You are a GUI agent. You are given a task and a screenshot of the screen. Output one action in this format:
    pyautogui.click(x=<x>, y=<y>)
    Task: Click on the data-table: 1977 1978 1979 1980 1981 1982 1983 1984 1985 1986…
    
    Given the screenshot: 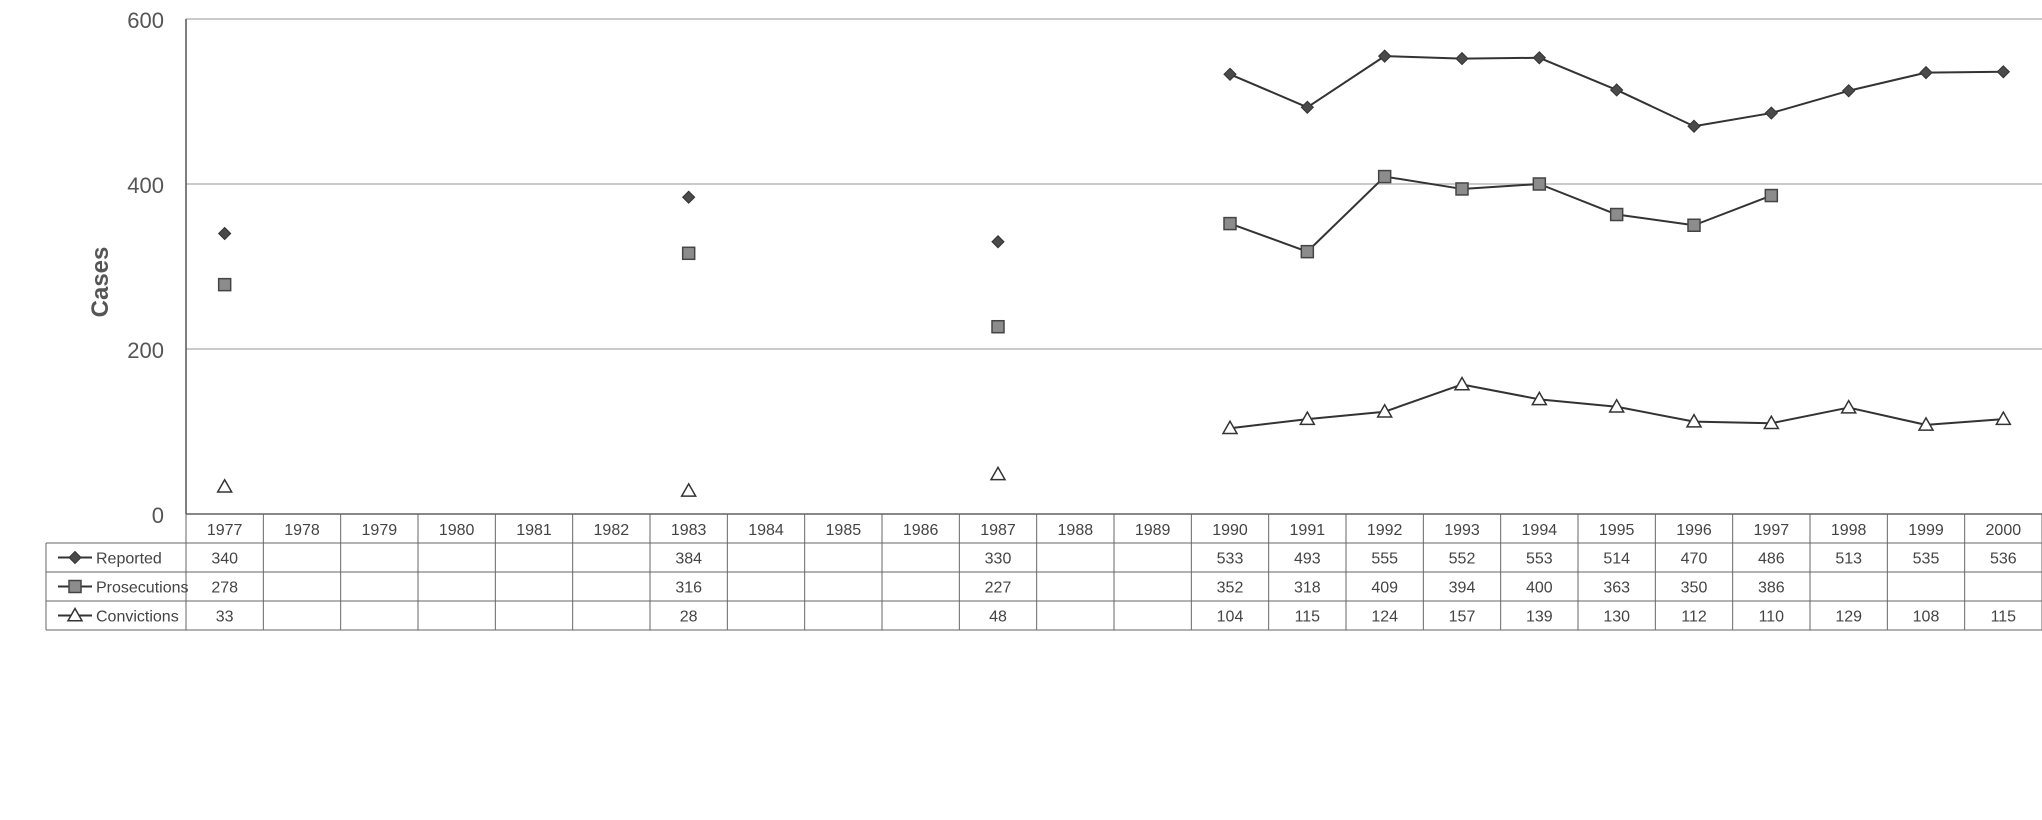 What is the action you would take?
    pyautogui.click(x=1043, y=572)
    